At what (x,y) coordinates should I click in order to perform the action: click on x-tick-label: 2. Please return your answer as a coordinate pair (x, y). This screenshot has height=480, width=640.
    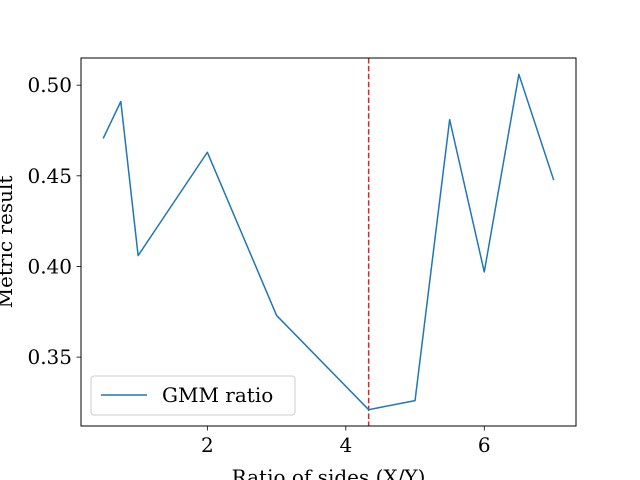
    Looking at the image, I should click on (207, 445).